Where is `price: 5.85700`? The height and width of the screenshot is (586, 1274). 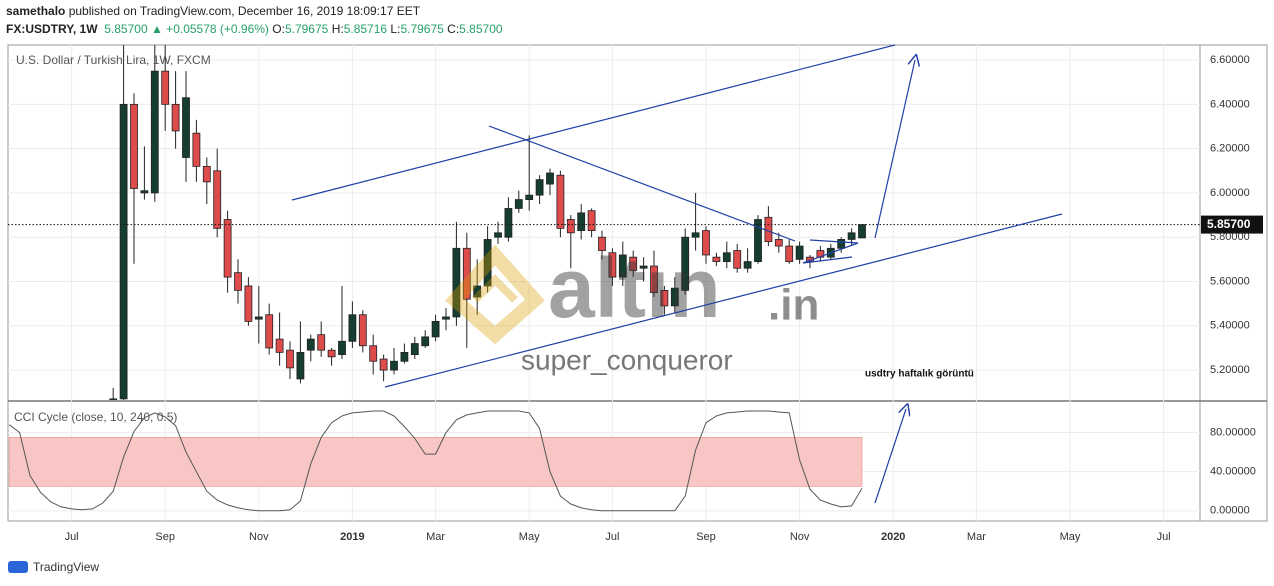 price: 5.85700 is located at coordinates (126, 29).